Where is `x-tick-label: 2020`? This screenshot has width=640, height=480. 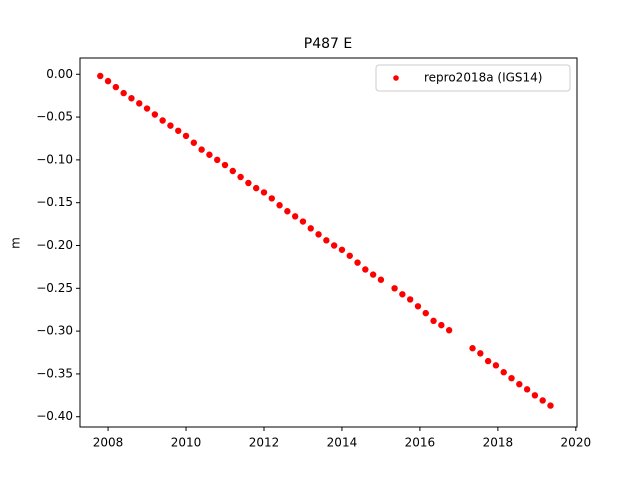 x-tick-label: 2020 is located at coordinates (576, 443).